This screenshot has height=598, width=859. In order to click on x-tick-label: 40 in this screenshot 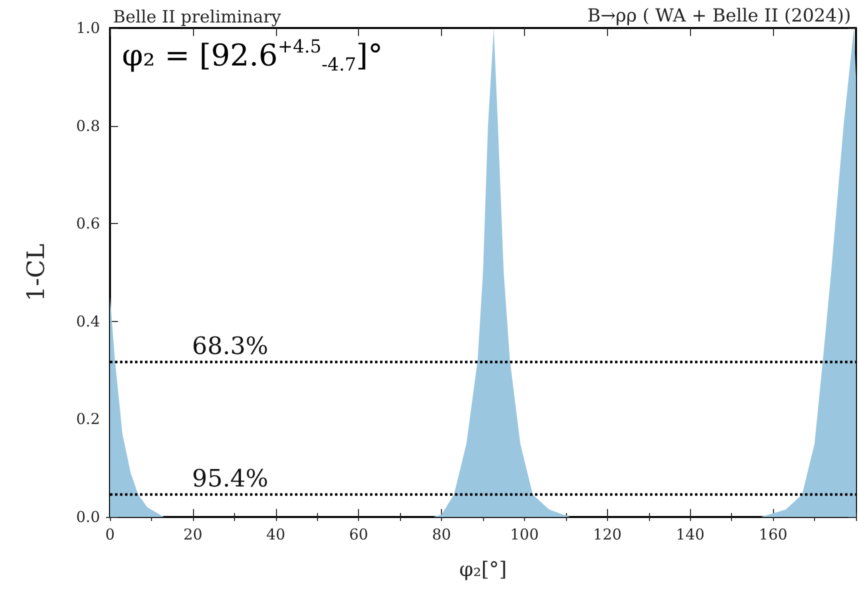, I will do `click(276, 535)`.